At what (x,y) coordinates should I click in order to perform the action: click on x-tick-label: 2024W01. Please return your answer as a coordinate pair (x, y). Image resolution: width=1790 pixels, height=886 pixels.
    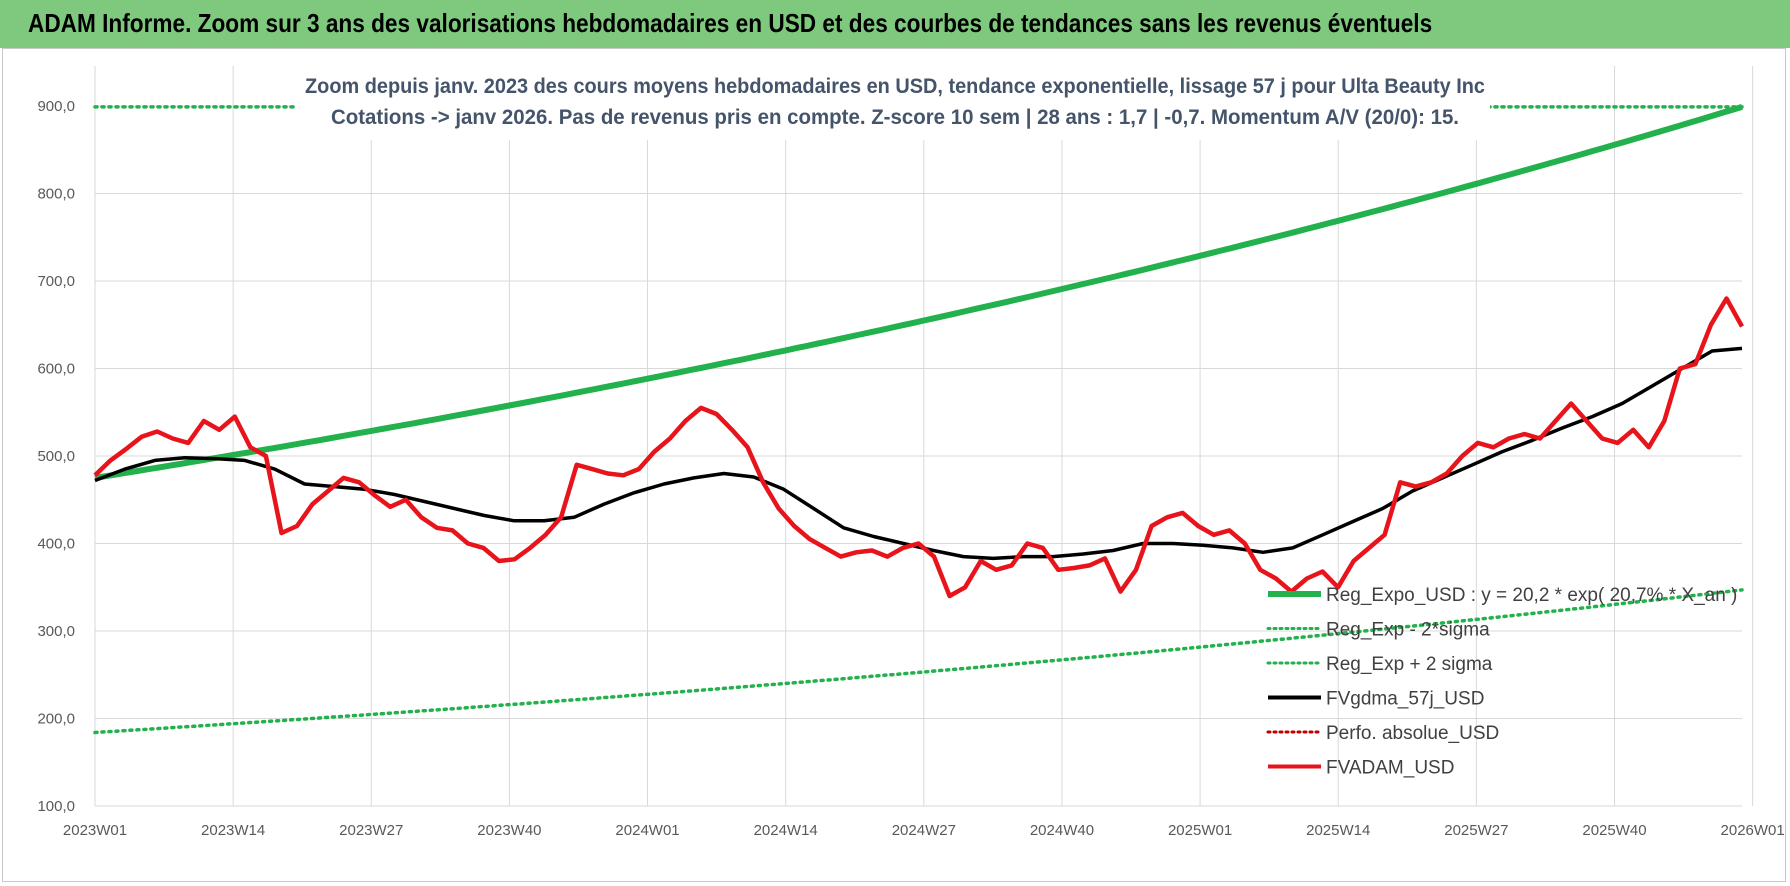
    Looking at the image, I should click on (647, 830).